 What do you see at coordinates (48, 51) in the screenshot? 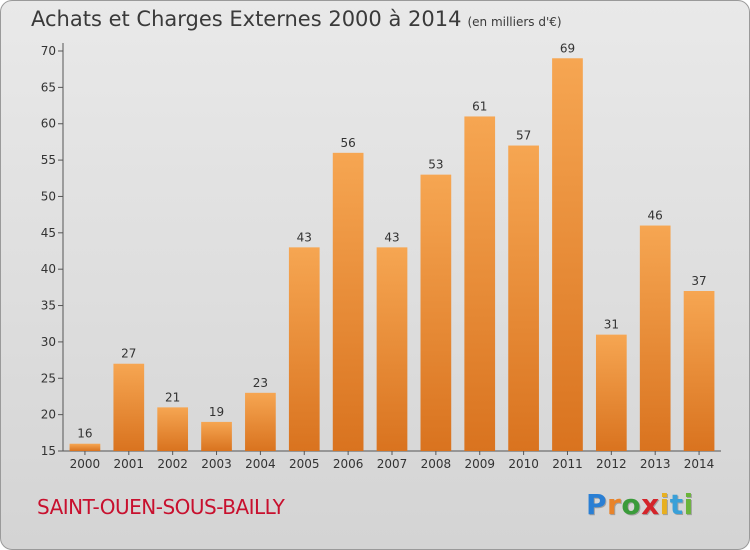
I see `y-tick-label: 70` at bounding box center [48, 51].